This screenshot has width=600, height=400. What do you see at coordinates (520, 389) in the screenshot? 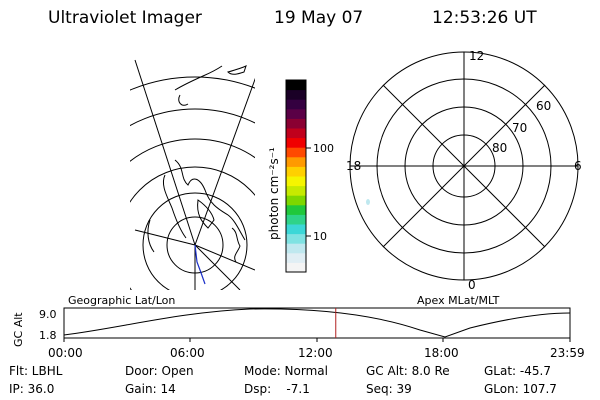
I see `status-glon: GLon: 107.7` at bounding box center [520, 389].